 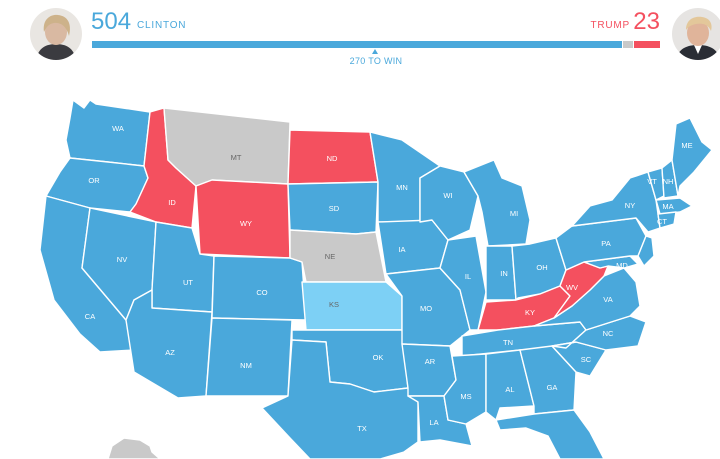 I want to click on label-in: IN, so click(x=504, y=273).